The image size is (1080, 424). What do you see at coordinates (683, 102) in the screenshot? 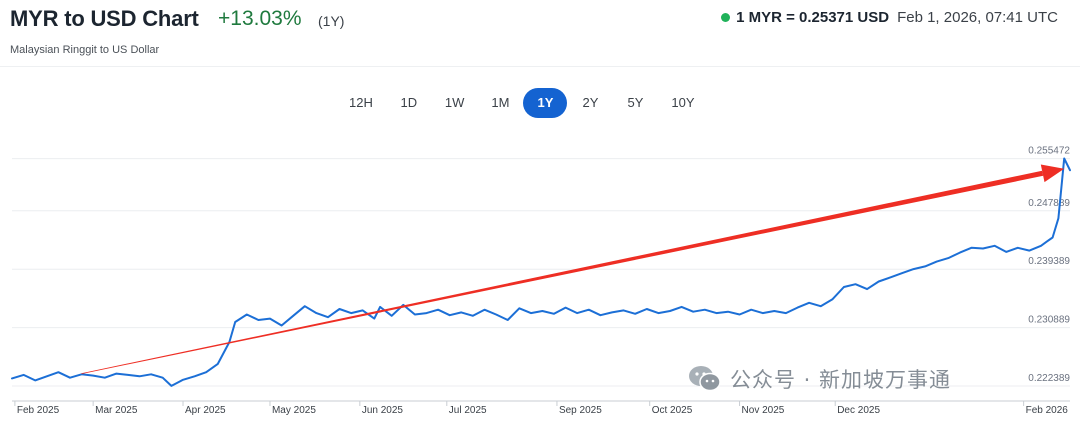
I see `tab-10y: 10Y` at bounding box center [683, 102].